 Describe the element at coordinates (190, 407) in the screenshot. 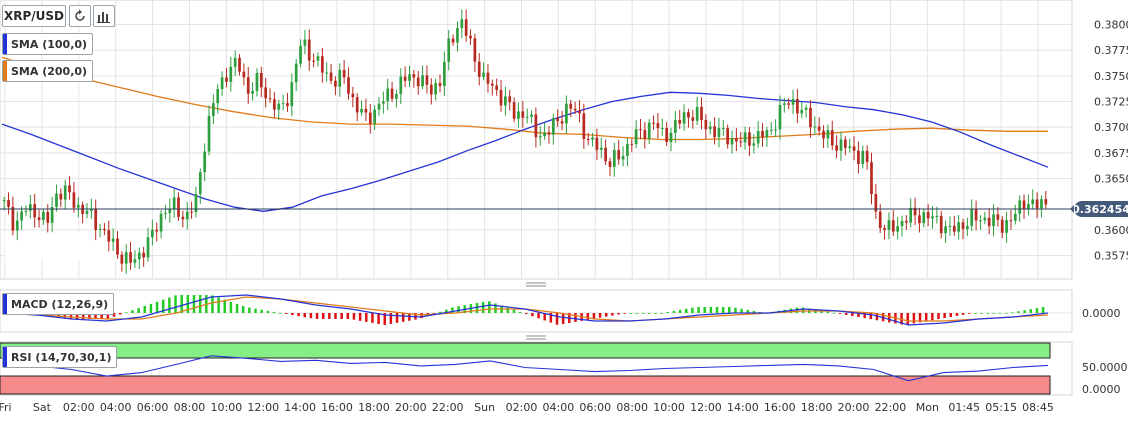

I see `time-tick-label: 08:00` at that location.